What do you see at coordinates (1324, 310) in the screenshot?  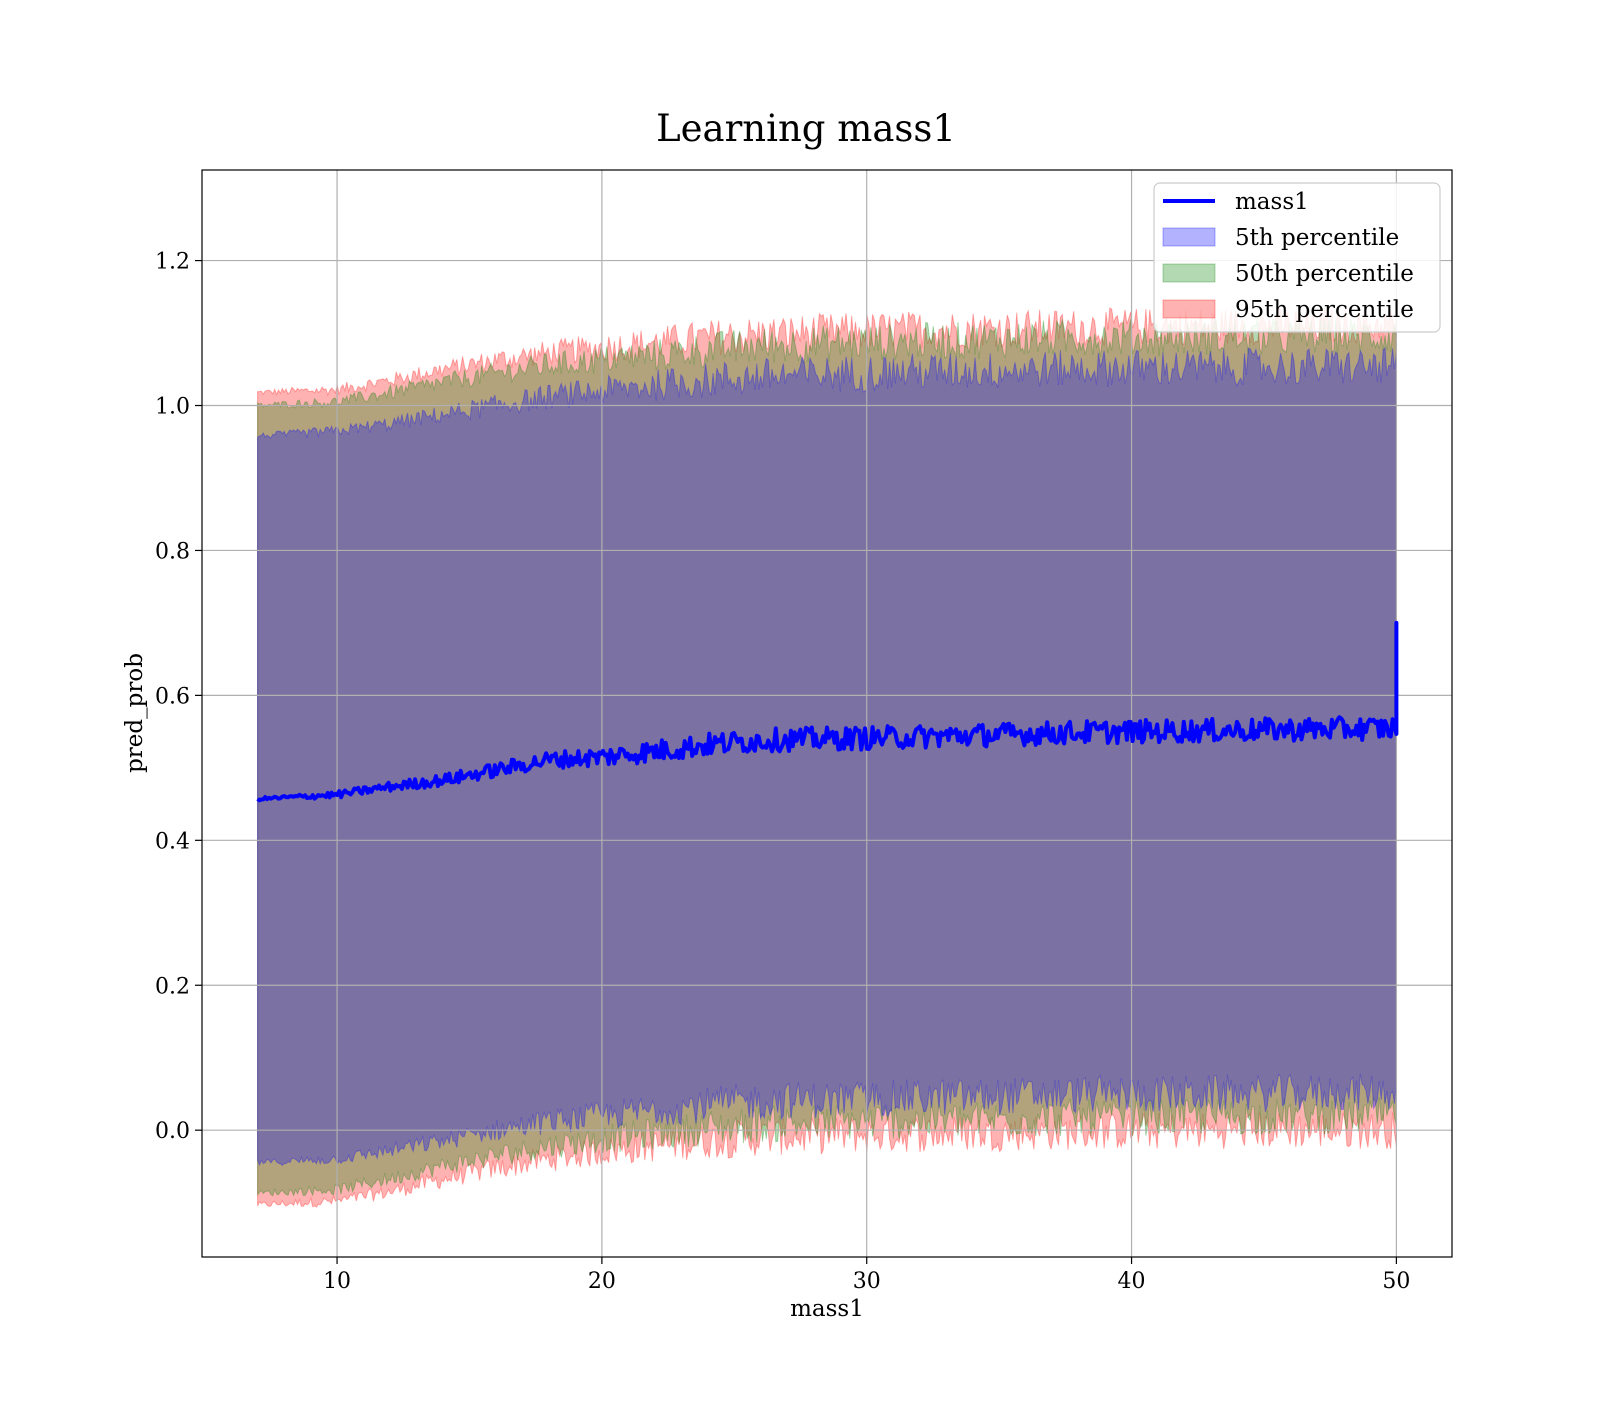 I see `legend-label-95th-percentile: 95th percentile` at bounding box center [1324, 310].